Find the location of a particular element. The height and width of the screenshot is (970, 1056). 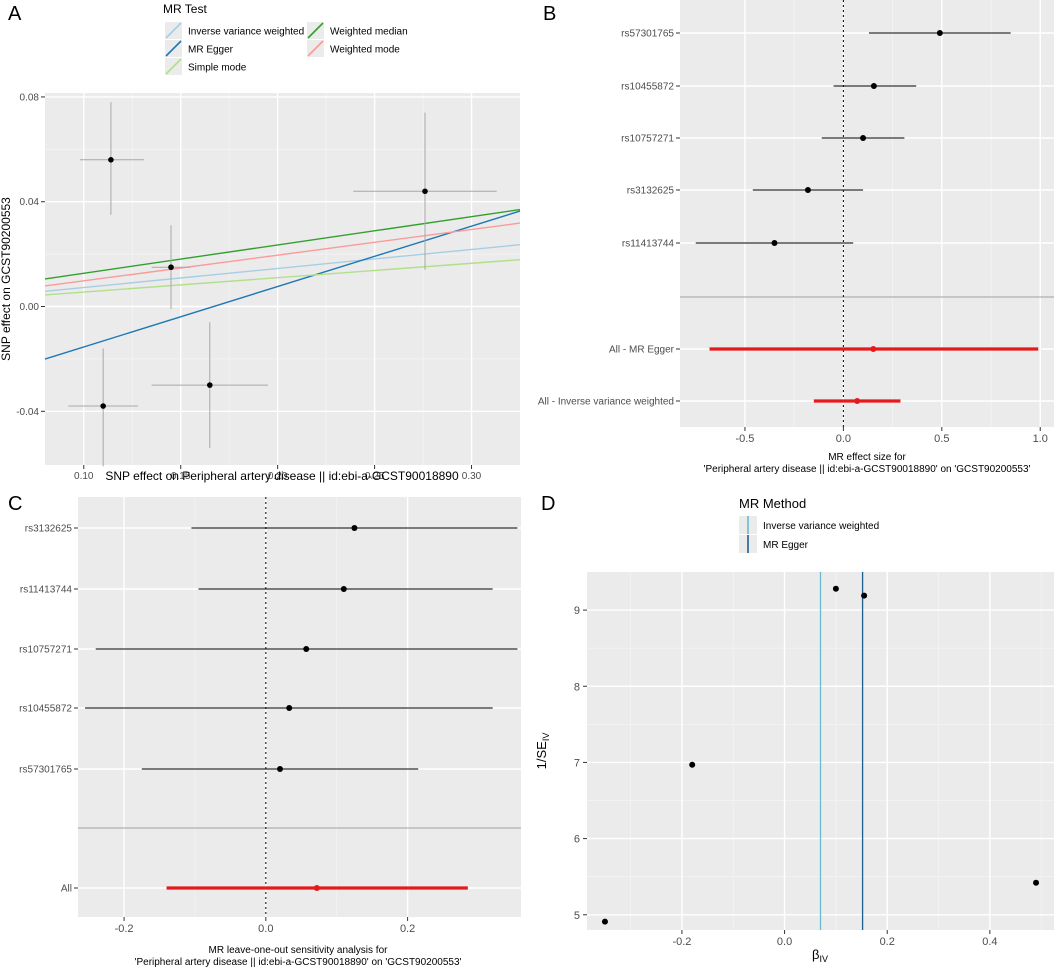

row-label: All is located at coordinates (66, 889).